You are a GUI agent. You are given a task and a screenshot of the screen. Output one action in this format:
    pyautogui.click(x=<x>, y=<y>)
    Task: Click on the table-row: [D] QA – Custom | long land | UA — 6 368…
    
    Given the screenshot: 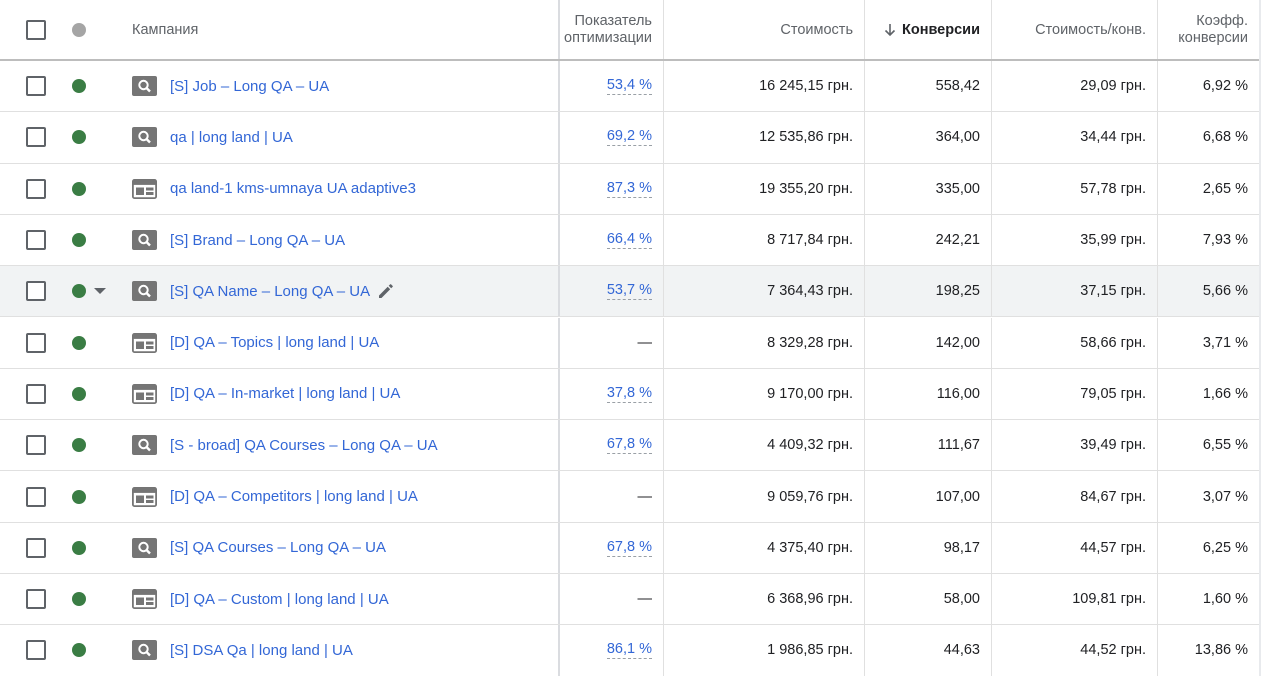 What is the action you would take?
    pyautogui.click(x=629, y=600)
    